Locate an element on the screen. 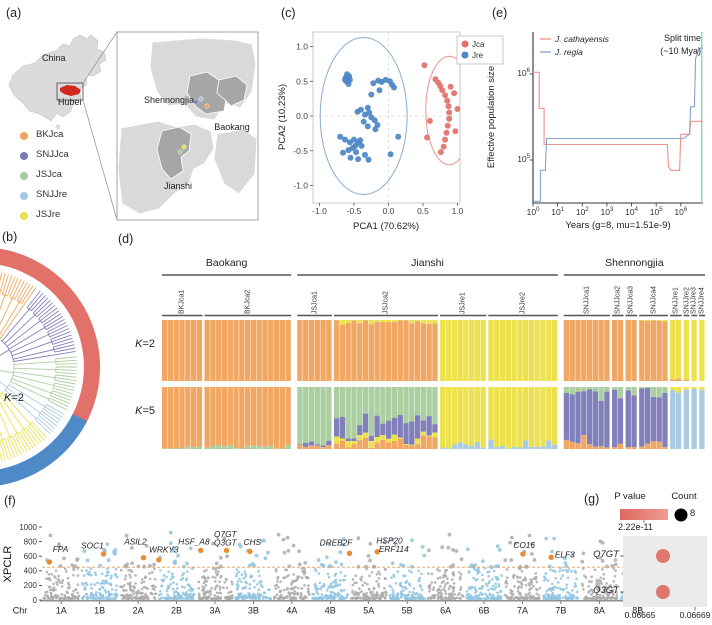  psmc-xtick-label: 106 is located at coordinates (681, 212).